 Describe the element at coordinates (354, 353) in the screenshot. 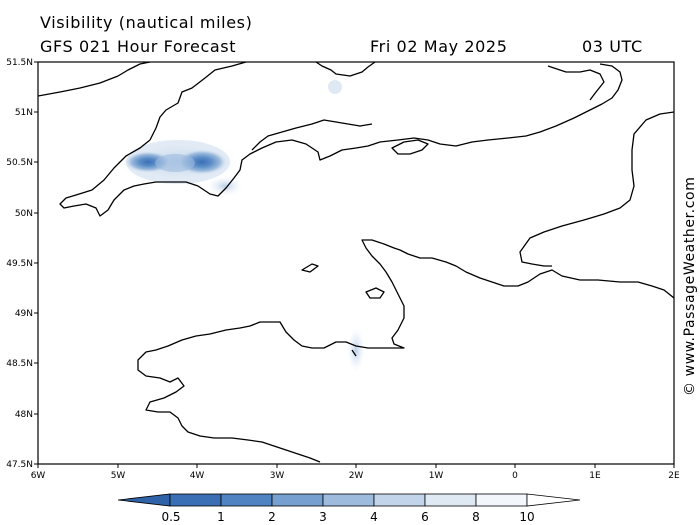

I see `chausey` at that location.